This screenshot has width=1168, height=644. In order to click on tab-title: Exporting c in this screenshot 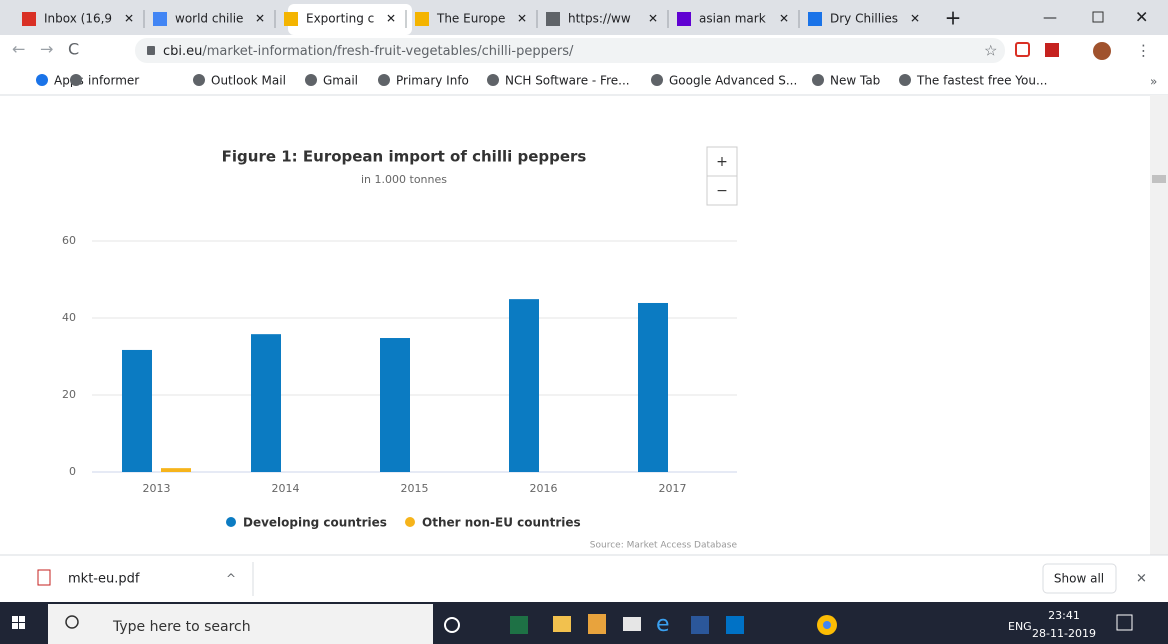, I will do `click(340, 19)`.